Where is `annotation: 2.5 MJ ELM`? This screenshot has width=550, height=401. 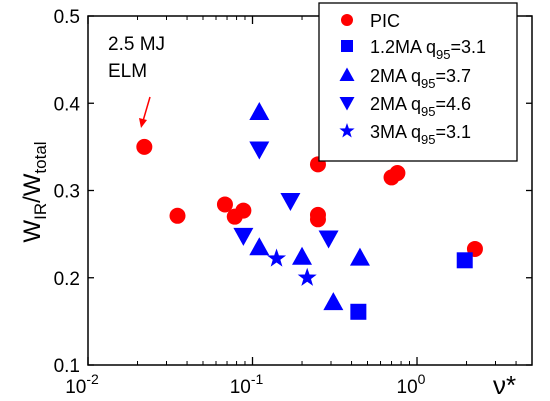
annotation: 2.5 MJ ELM is located at coordinates (136, 81).